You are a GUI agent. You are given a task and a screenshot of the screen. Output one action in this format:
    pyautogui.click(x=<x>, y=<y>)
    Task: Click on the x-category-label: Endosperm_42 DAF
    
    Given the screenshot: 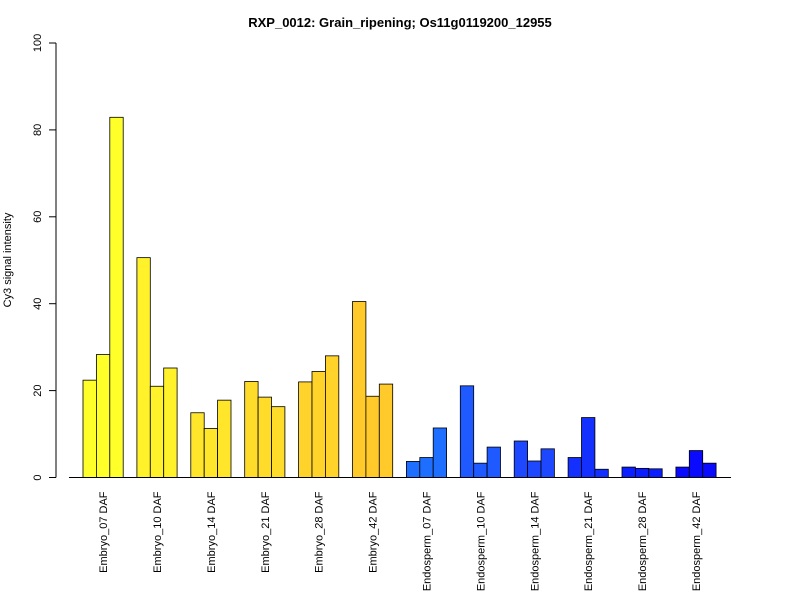 What is the action you would take?
    pyautogui.click(x=697, y=541)
    